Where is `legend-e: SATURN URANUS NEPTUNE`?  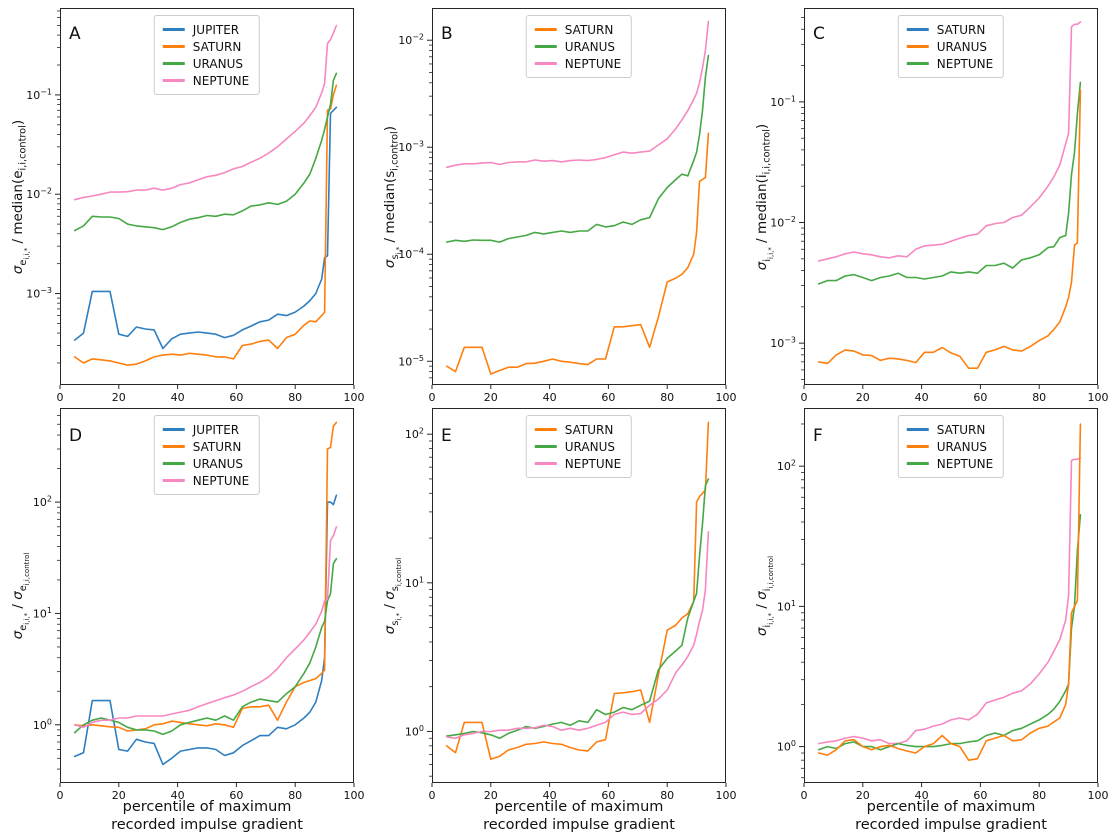
legend-e: SATURN URANUS NEPTUNE is located at coordinates (579, 446).